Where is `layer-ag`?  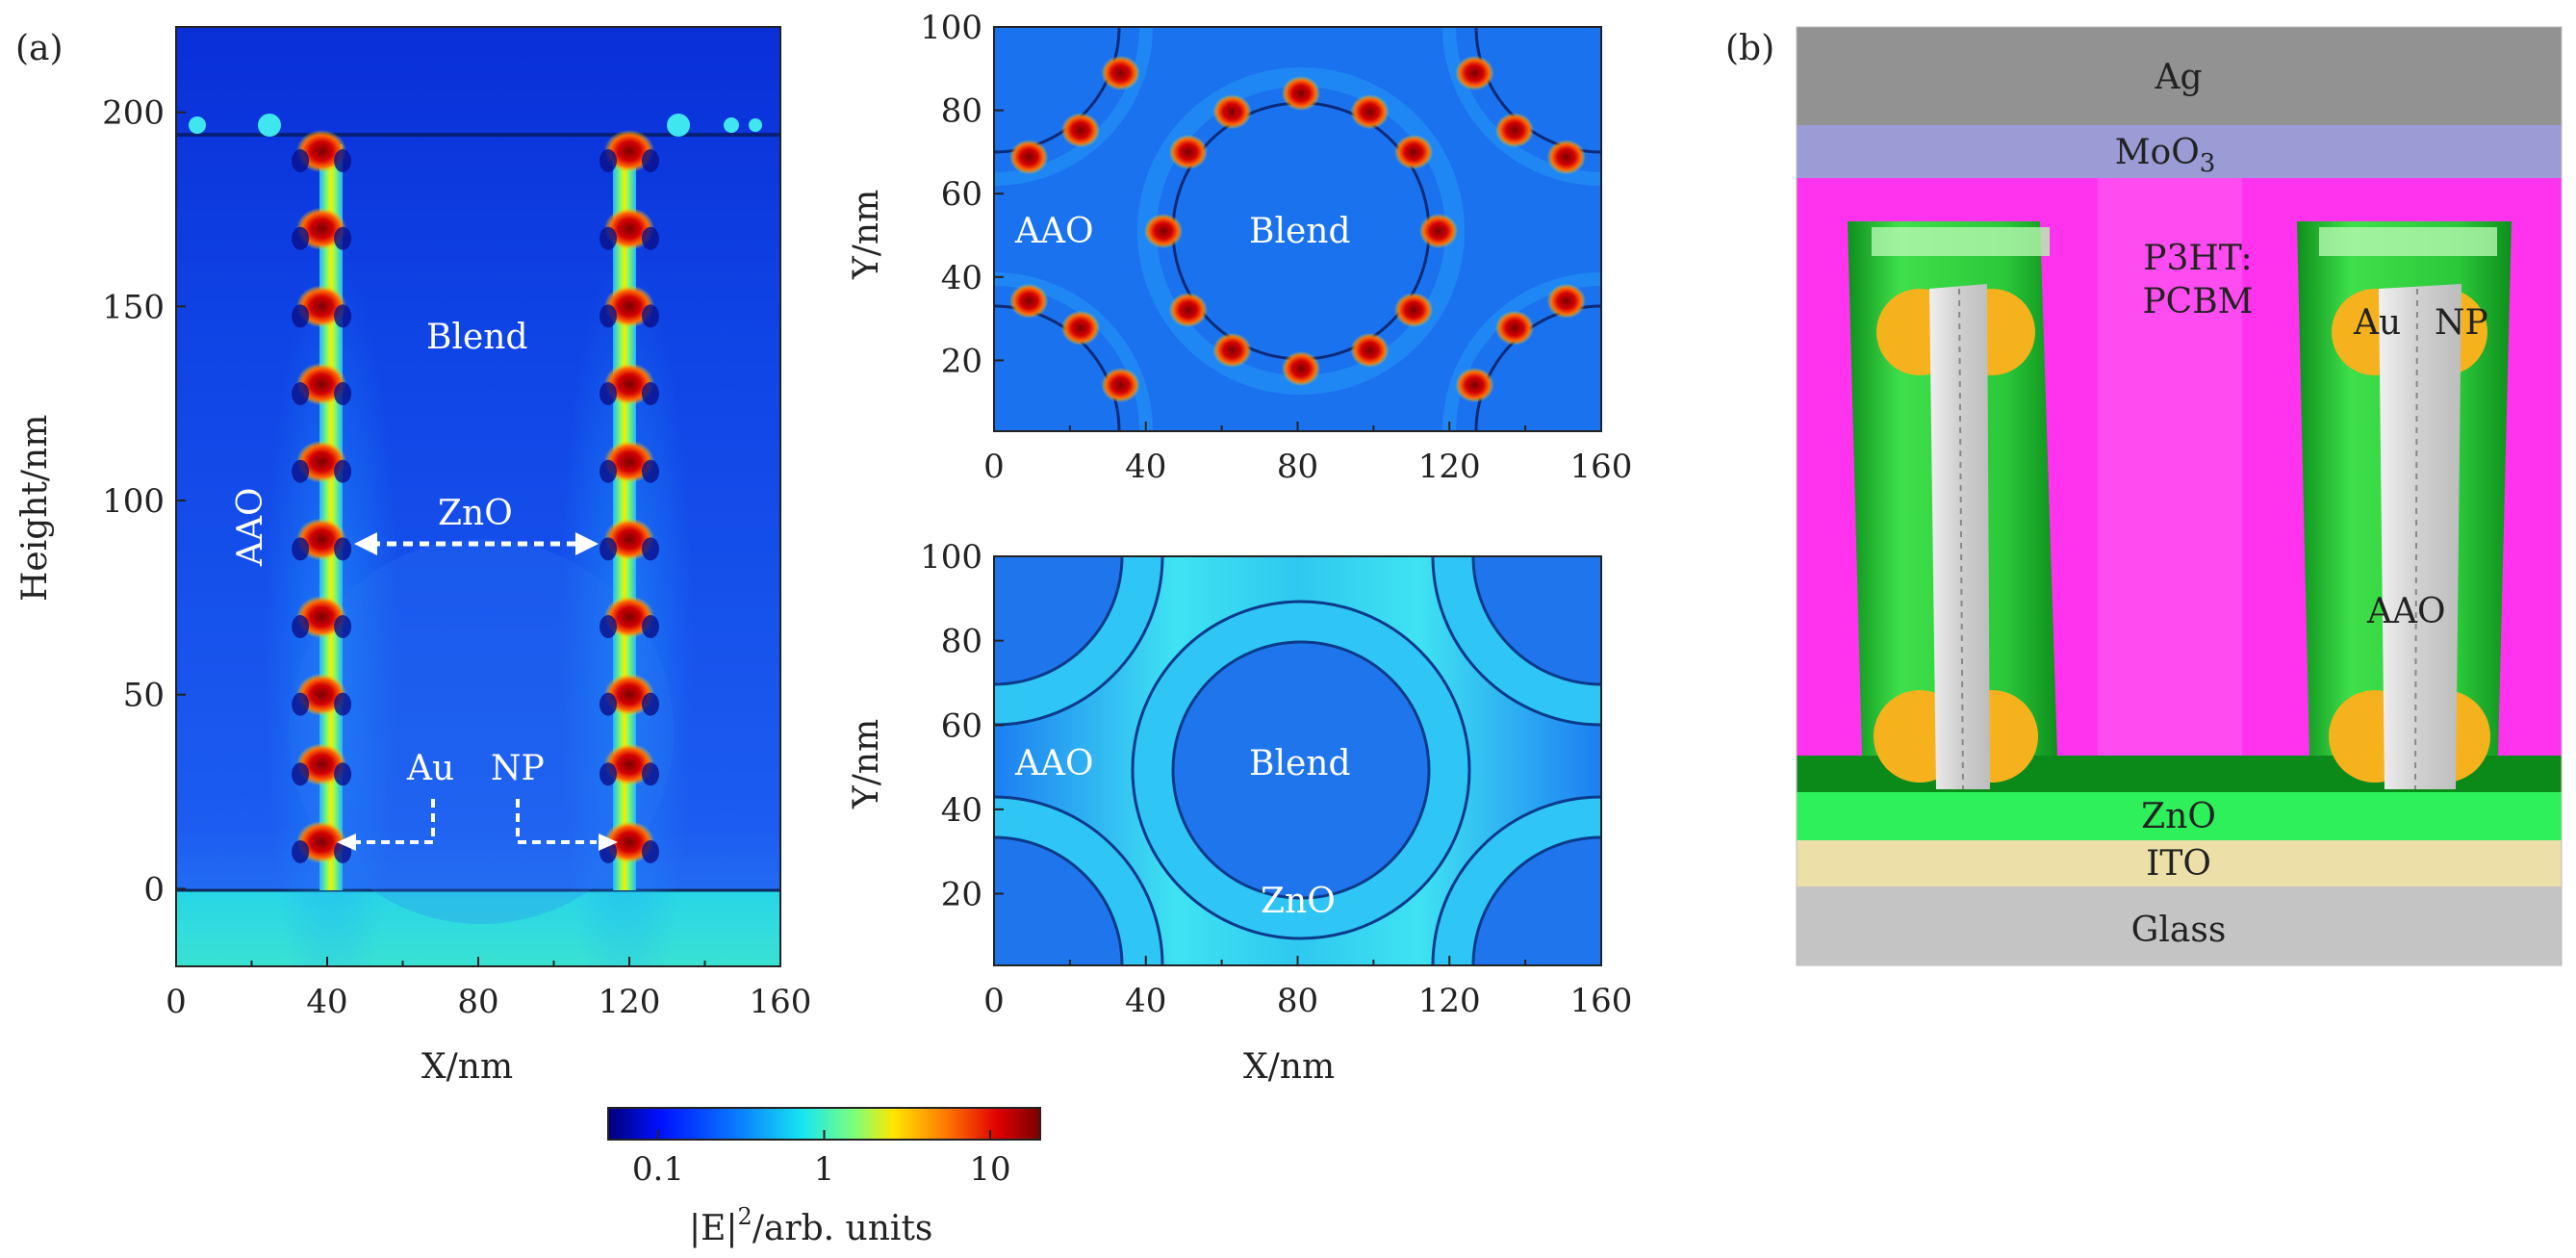
layer-ag is located at coordinates (2179, 76).